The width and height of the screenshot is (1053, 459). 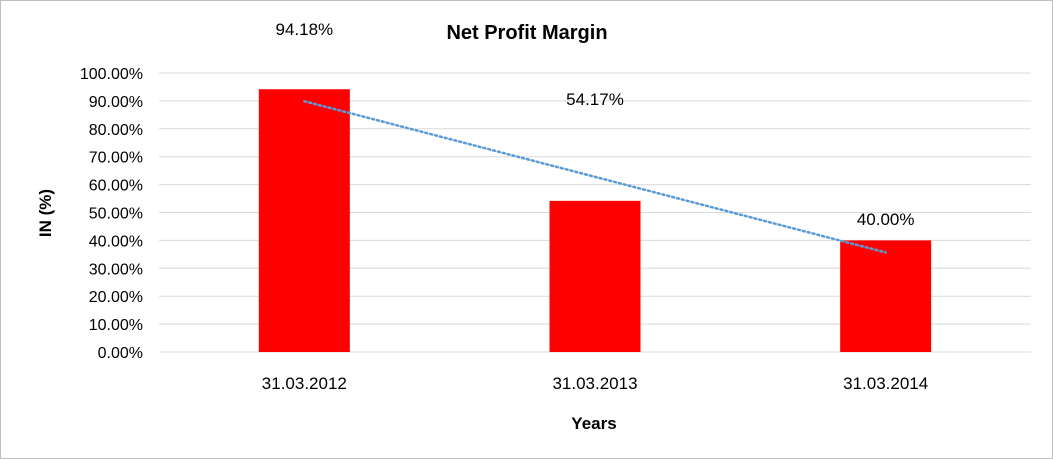 What do you see at coordinates (116, 269) in the screenshot?
I see `y-tick-label: 30.00%` at bounding box center [116, 269].